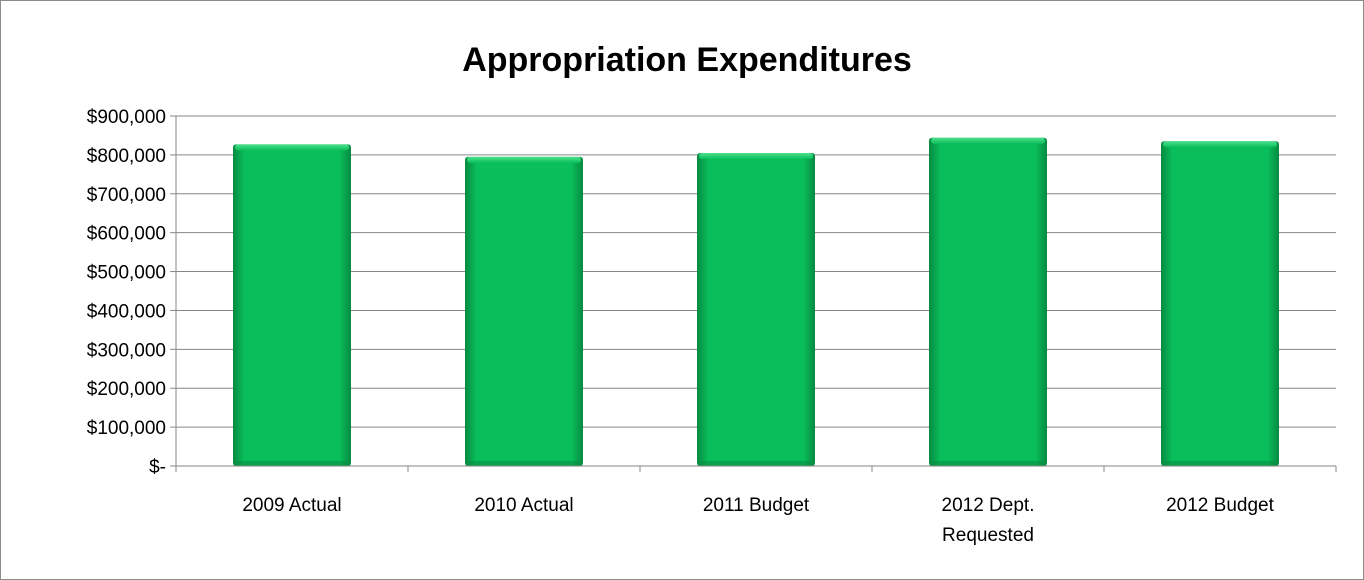  What do you see at coordinates (126, 195) in the screenshot?
I see `y-tick-label: $700,000` at bounding box center [126, 195].